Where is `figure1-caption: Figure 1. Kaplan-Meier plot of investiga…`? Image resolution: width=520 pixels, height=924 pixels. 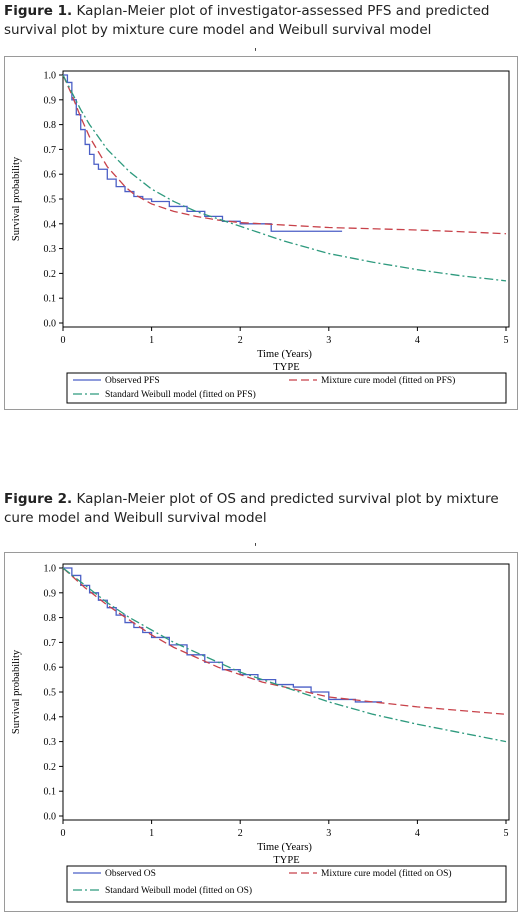
figure1-caption: Figure 1. Kaplan-Meier plot of investiga… is located at coordinates (260, 21).